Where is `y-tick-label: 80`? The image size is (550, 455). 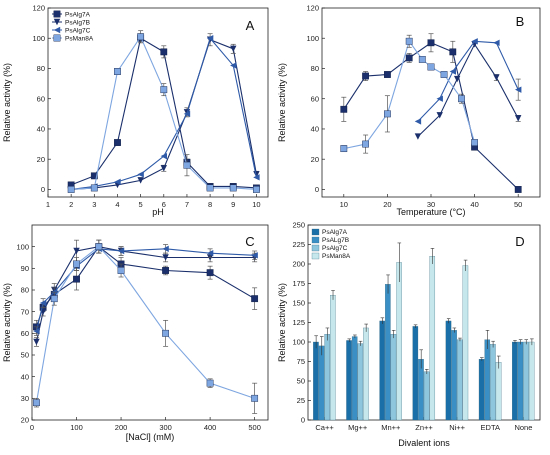
y-tick-label: 80 is located at coordinates (315, 68).